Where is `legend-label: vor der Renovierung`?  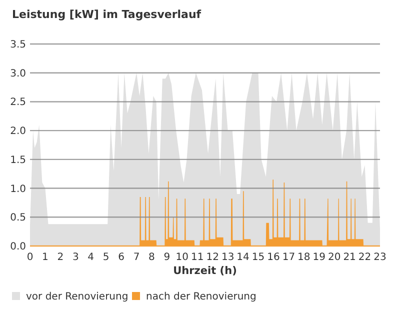 legend-label: vor der Renovierung is located at coordinates (77, 297).